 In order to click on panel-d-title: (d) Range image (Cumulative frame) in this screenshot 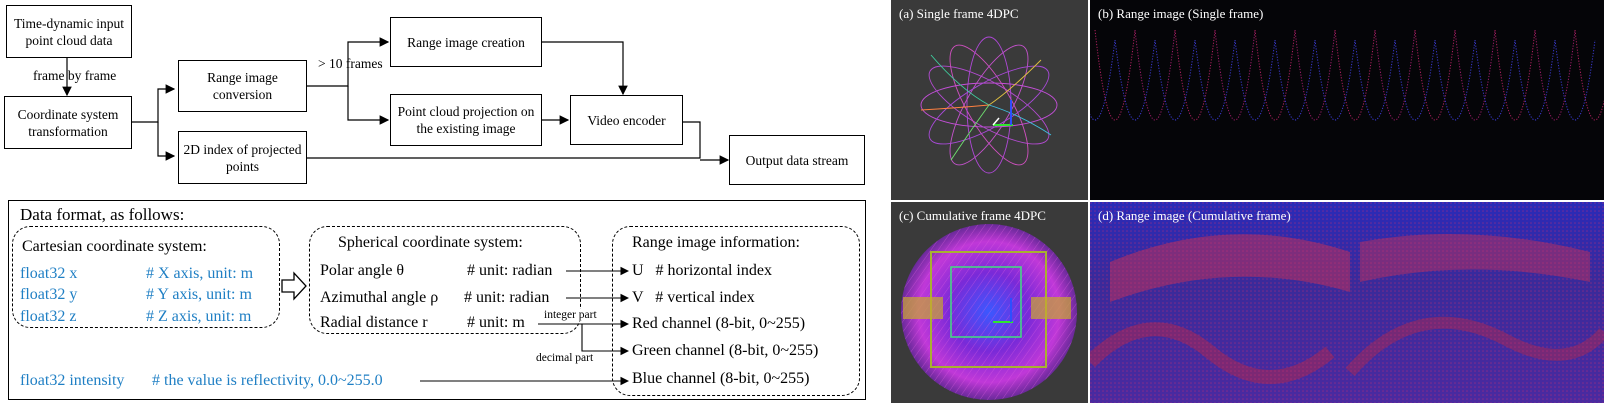, I will do `click(1194, 215)`.